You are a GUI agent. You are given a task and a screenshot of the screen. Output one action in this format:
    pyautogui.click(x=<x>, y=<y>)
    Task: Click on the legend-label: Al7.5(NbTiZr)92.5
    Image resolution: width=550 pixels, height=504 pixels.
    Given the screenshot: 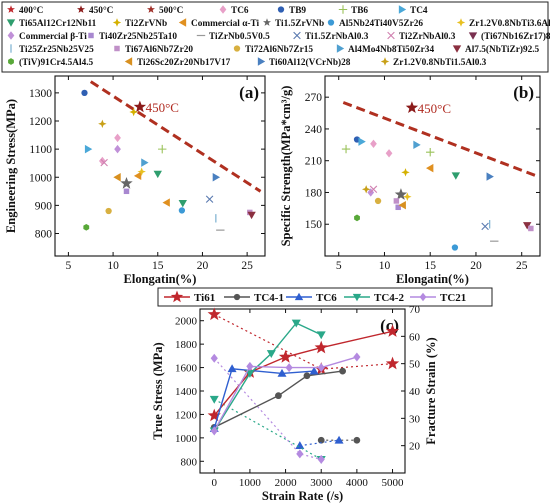 What is the action you would take?
    pyautogui.click(x=502, y=49)
    